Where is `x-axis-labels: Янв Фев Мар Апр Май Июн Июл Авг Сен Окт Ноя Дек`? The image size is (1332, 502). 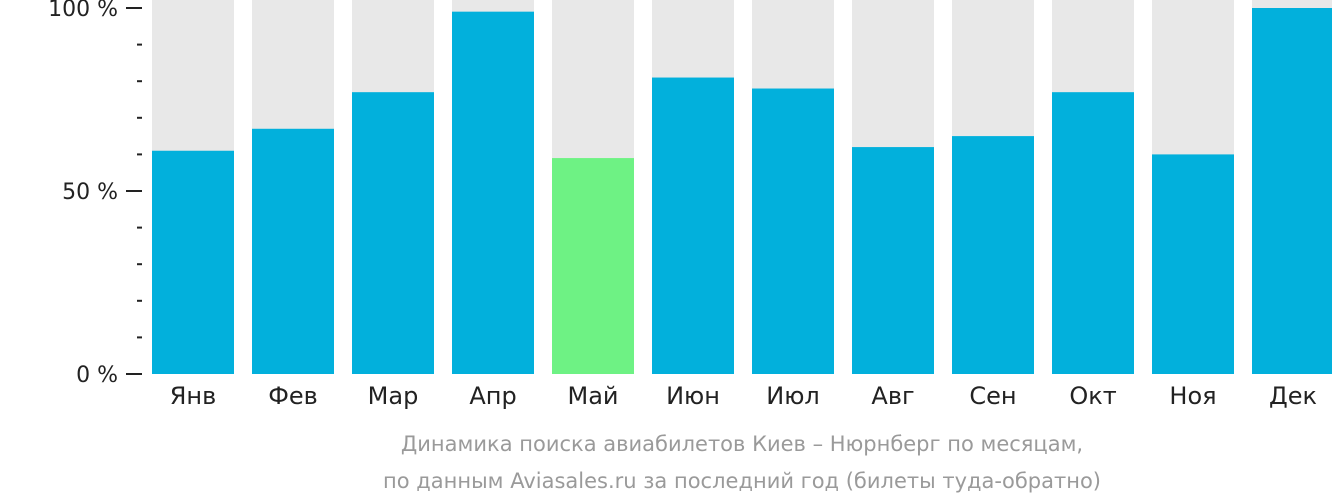
x-axis-labels: Янв Фев Мар Апр Май Июн Июл Авг Сен Окт Ноя Дек is located at coordinates (743, 396).